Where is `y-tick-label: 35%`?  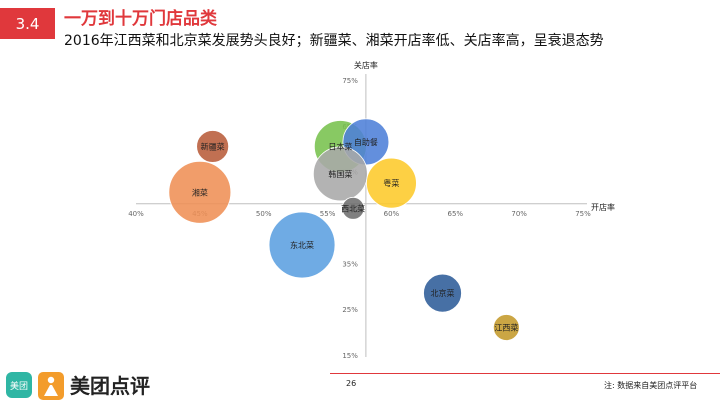 y-tick-label: 35% is located at coordinates (350, 264).